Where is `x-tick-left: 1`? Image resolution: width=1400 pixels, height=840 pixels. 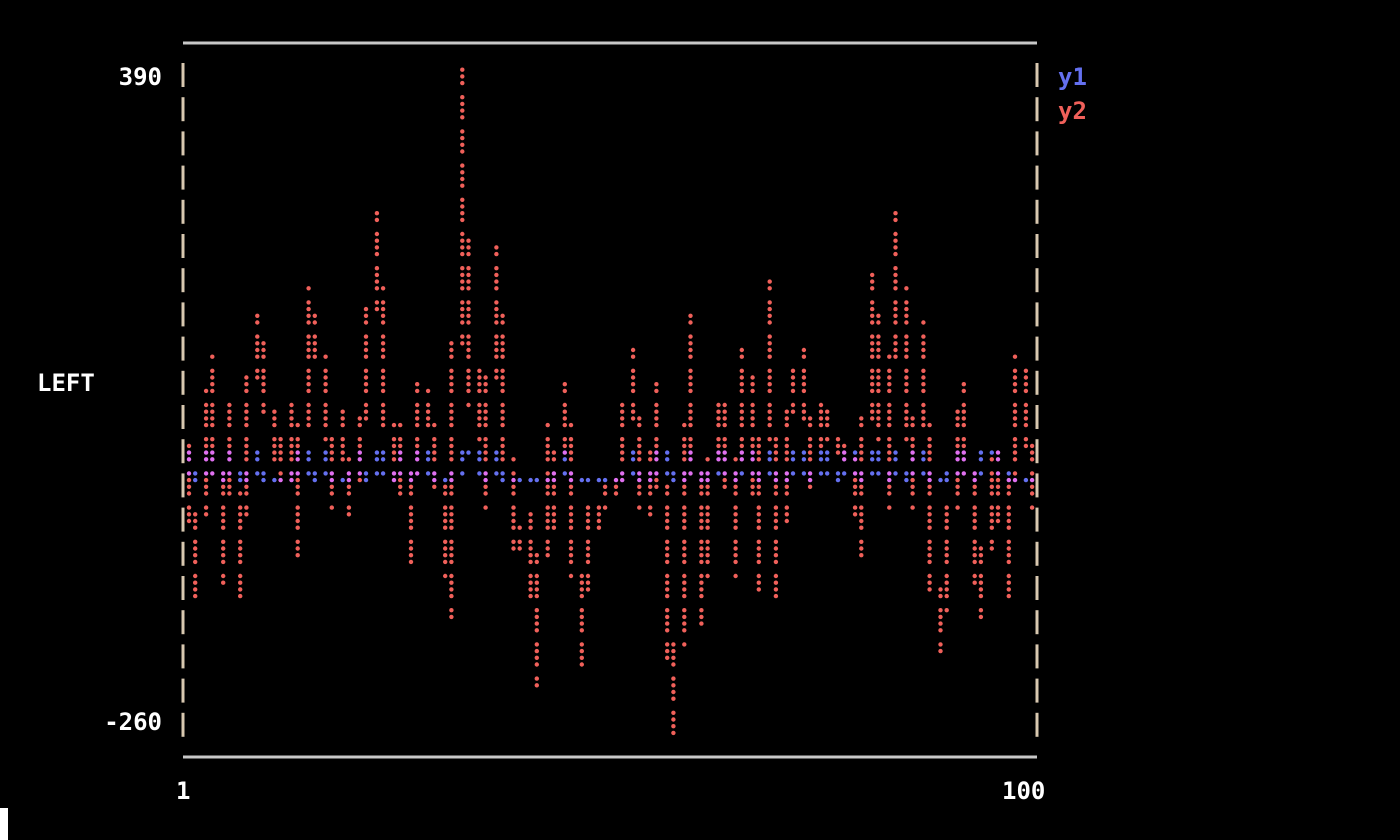
x-tick-left: 1 is located at coordinates (183, 791).